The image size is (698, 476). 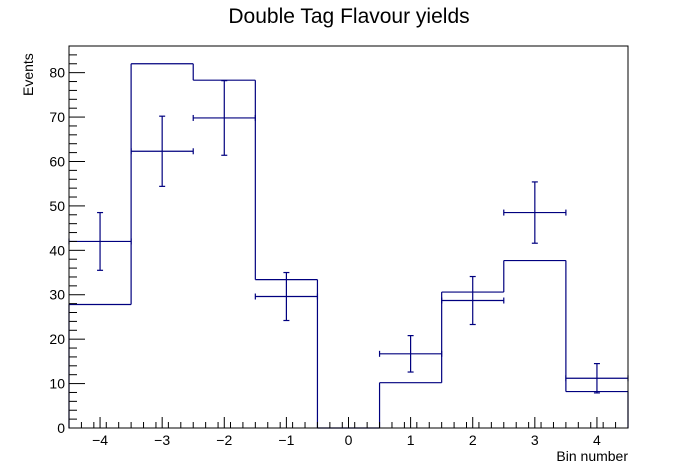 What do you see at coordinates (286, 440) in the screenshot?
I see `x-tick-label: −1` at bounding box center [286, 440].